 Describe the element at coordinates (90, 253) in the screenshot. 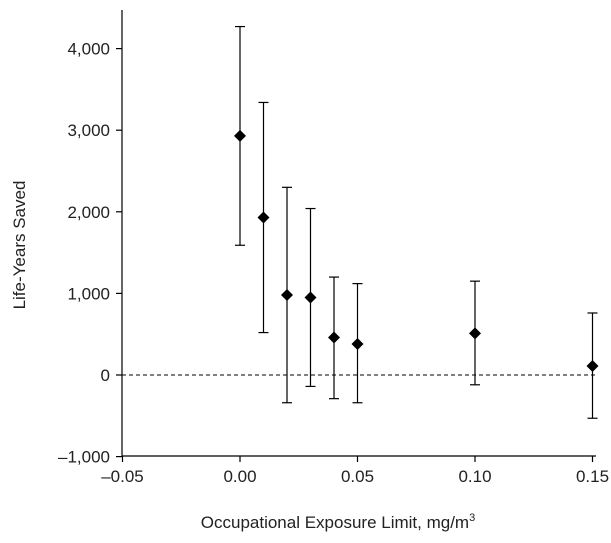

I see `y-ticks: –1,000 0 1,000 2,000 3,000 4,000` at that location.